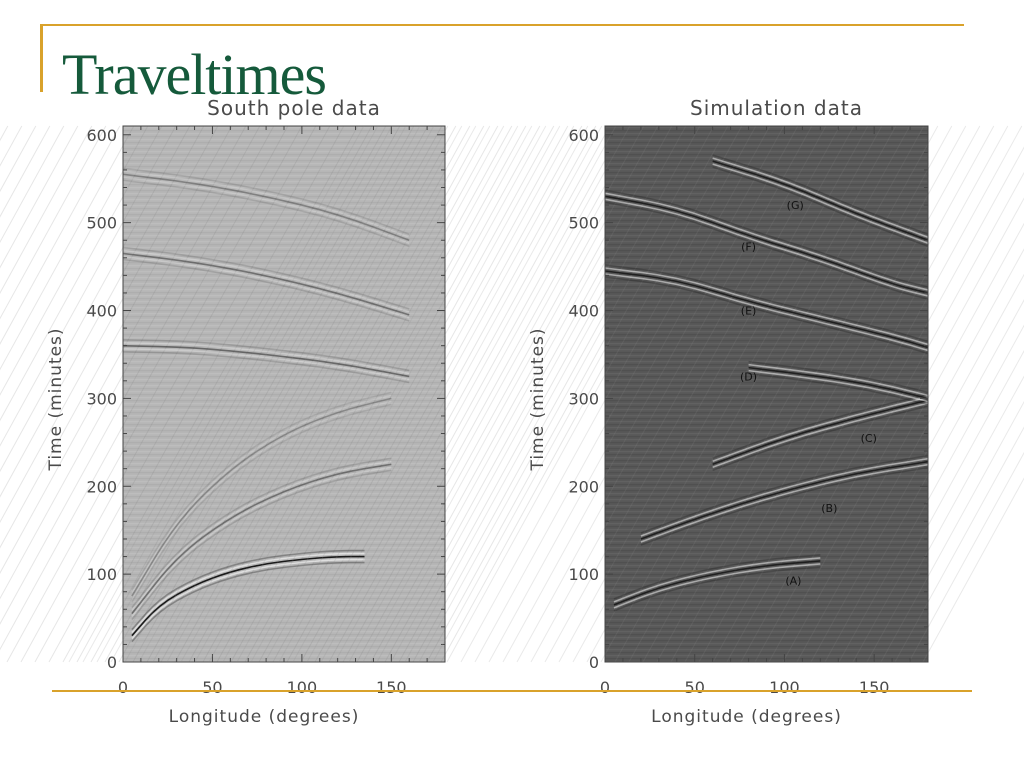  I want to click on arc-label-e: (E), so click(749, 311).